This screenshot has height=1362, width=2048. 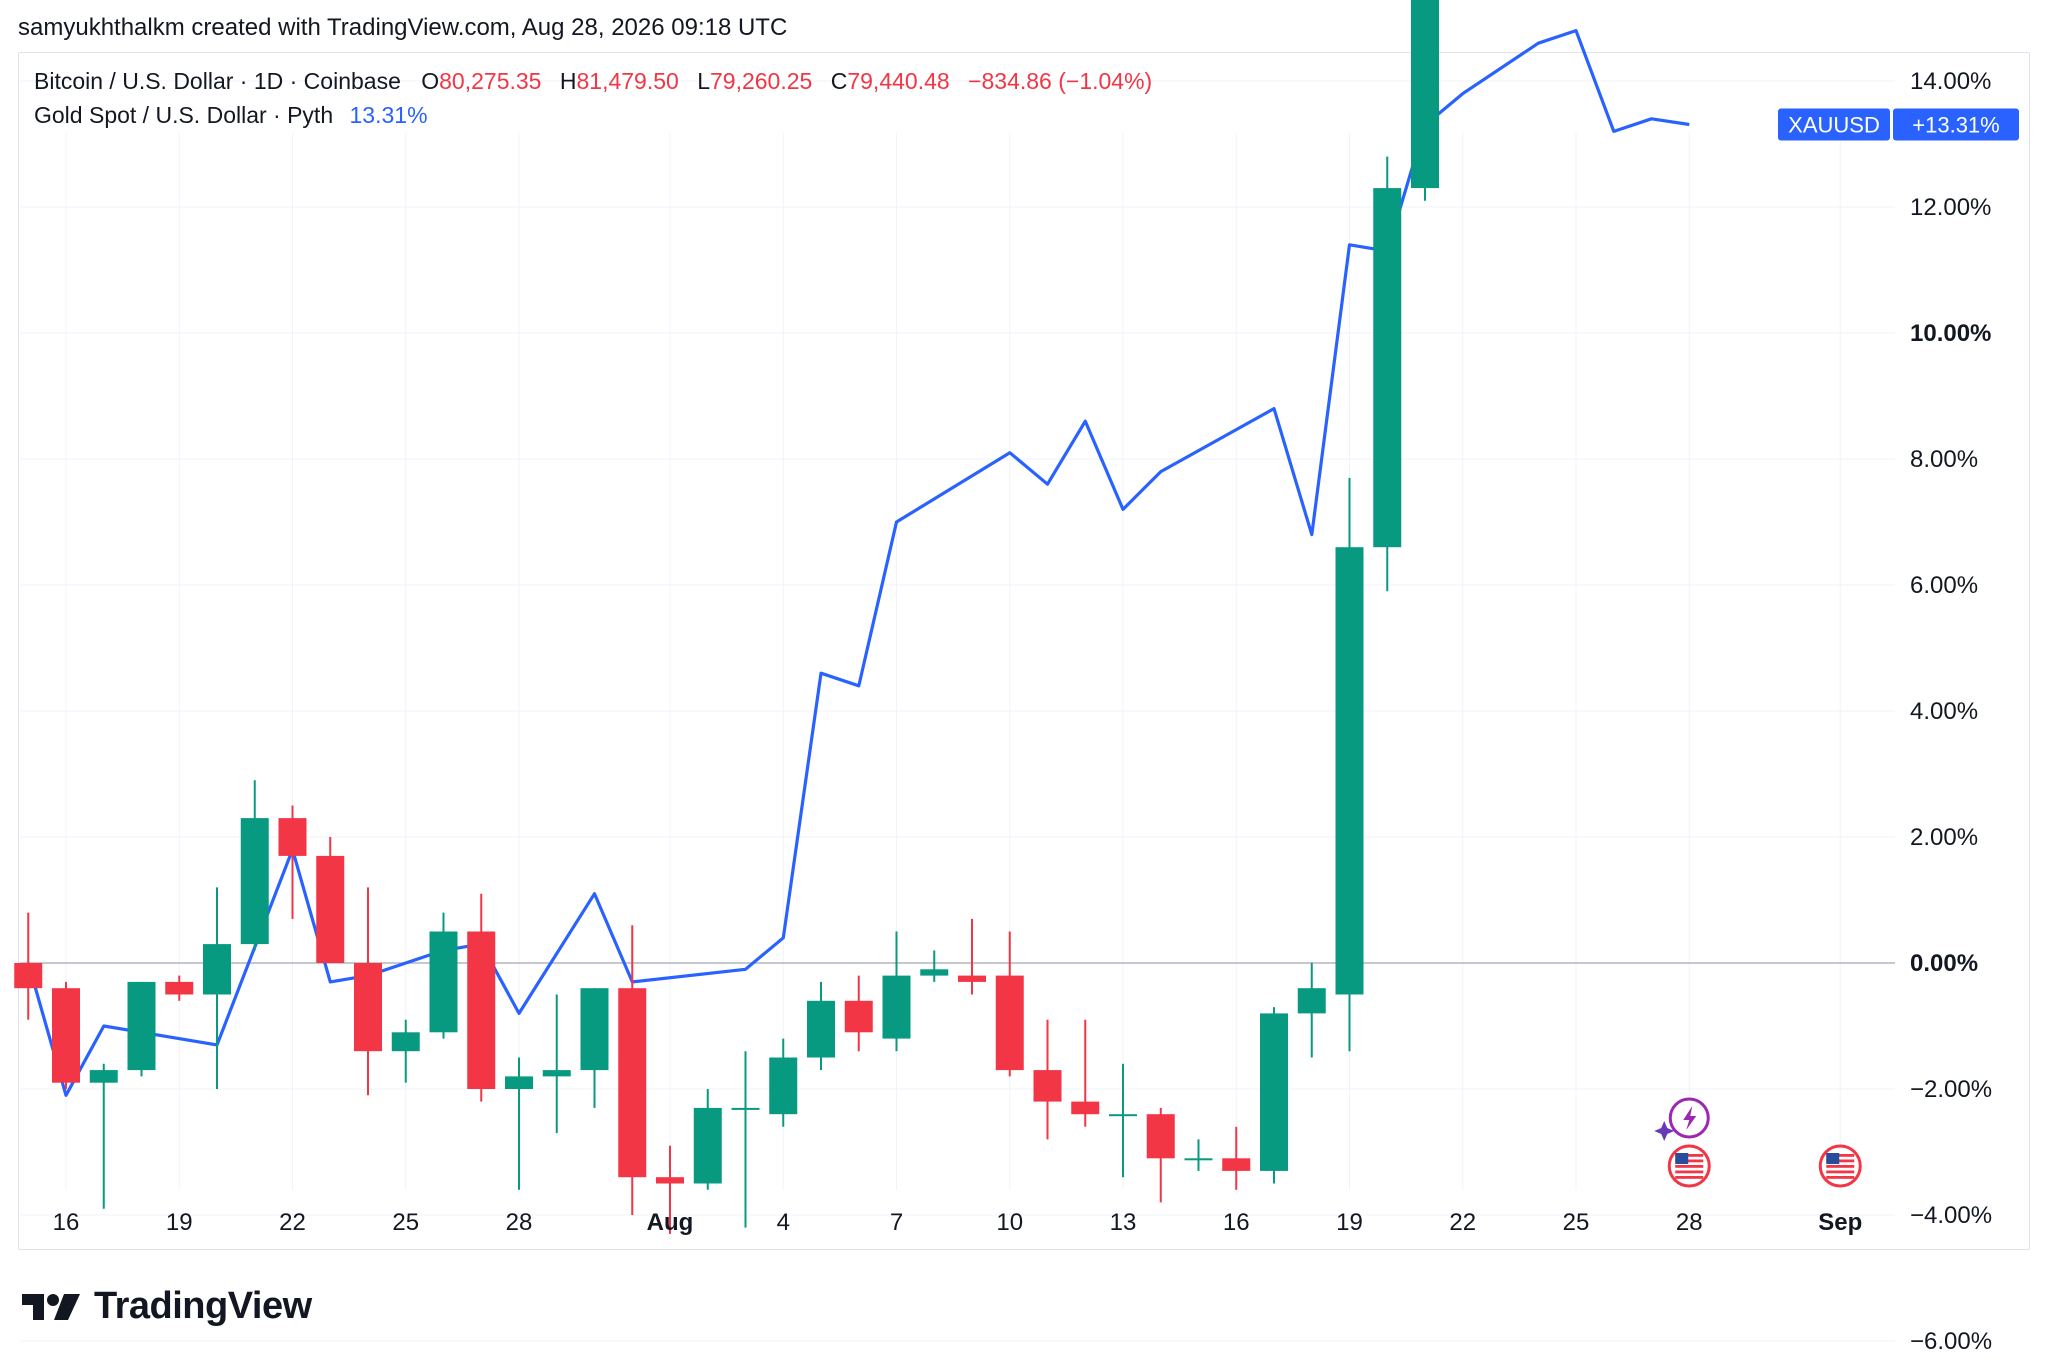 I want to click on flash-event-icon, so click(x=1682, y=1119).